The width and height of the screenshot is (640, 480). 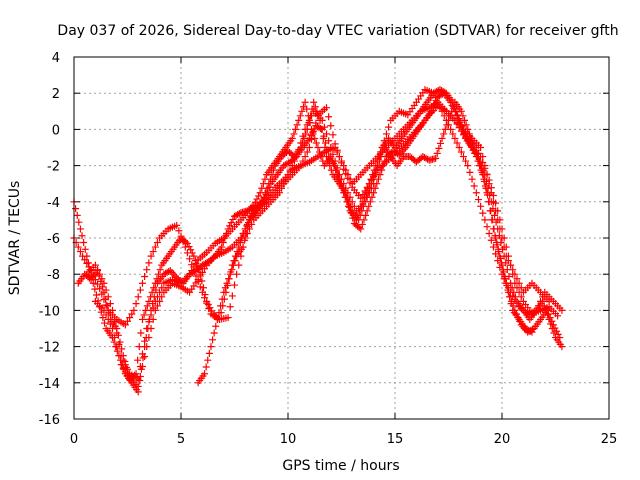 I want to click on y-tick-label: -8, so click(x=53, y=275).